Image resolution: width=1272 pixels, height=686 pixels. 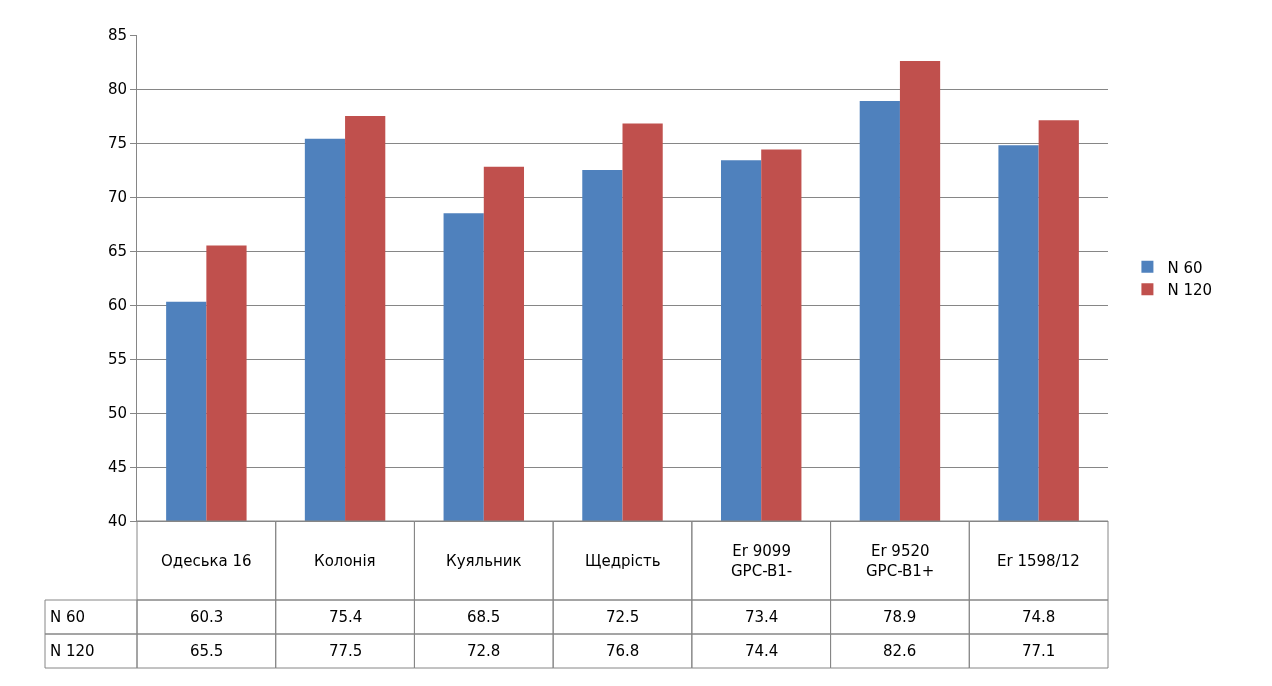 I want to click on data-label: 60.3, so click(x=207, y=617).